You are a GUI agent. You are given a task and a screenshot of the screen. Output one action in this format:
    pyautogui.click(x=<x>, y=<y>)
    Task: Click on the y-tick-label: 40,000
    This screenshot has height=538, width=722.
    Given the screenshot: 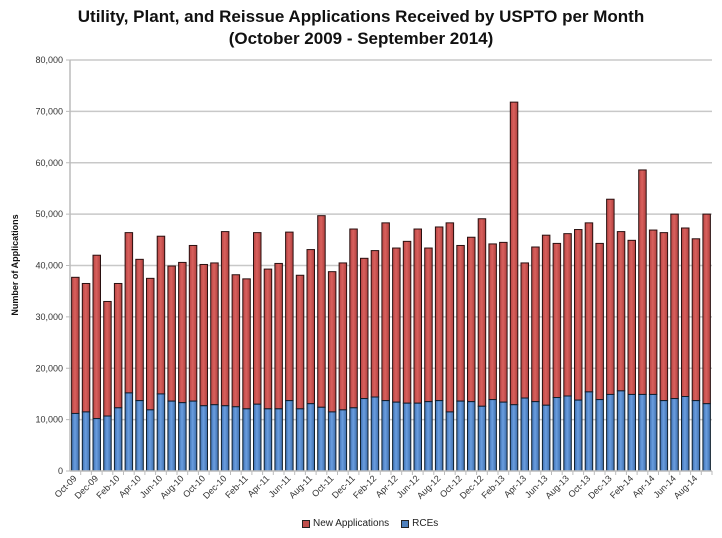 What is the action you would take?
    pyautogui.click(x=49, y=266)
    